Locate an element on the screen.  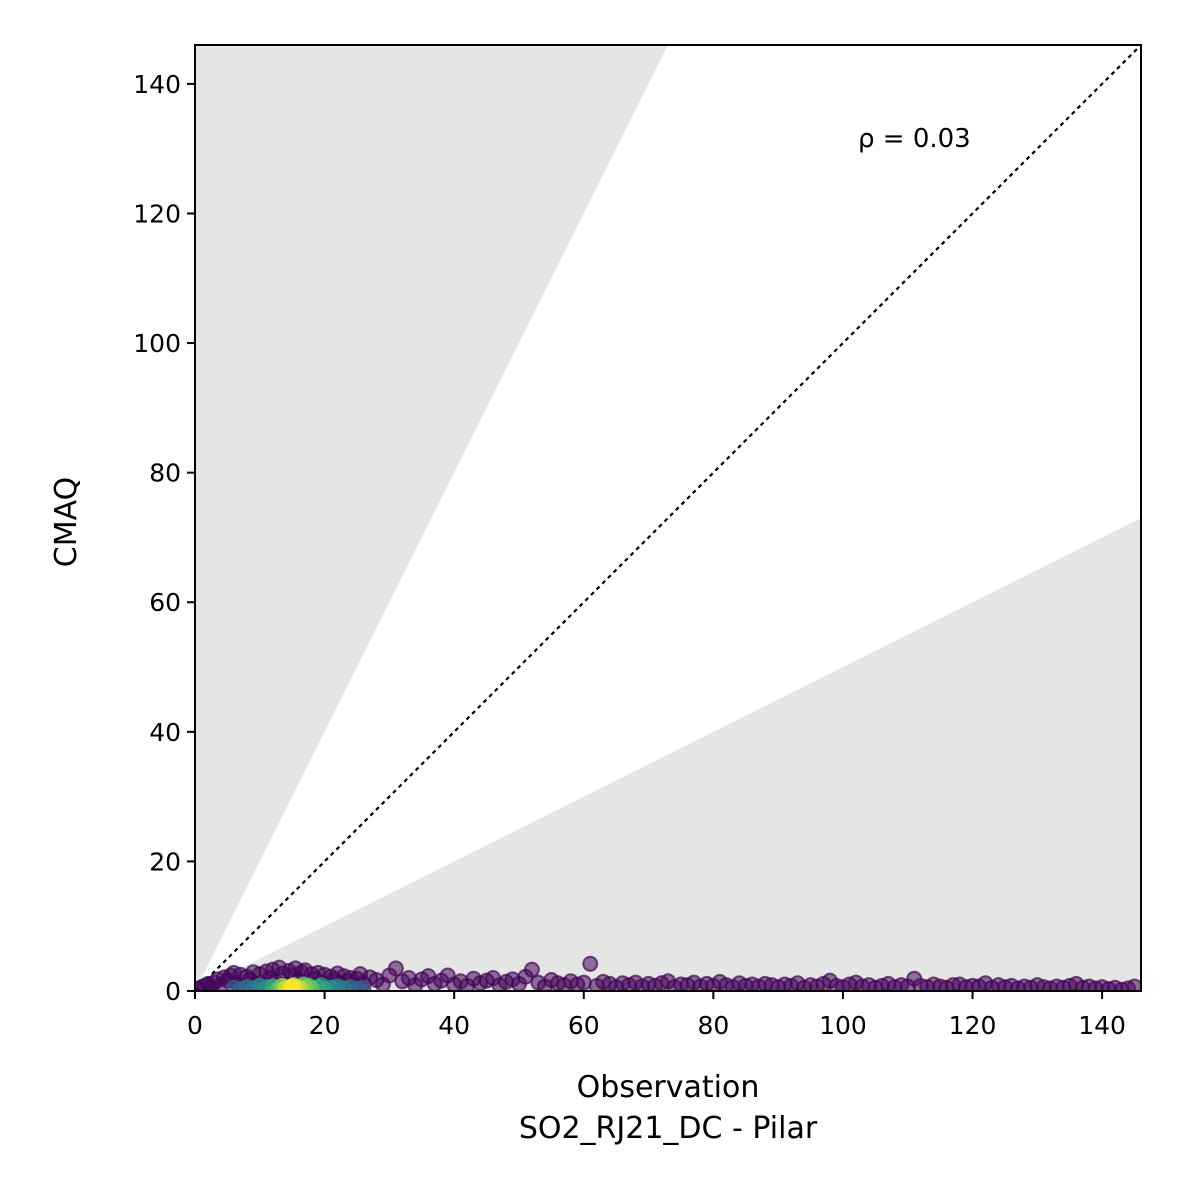
x-tick-label: 120 is located at coordinates (973, 1025).